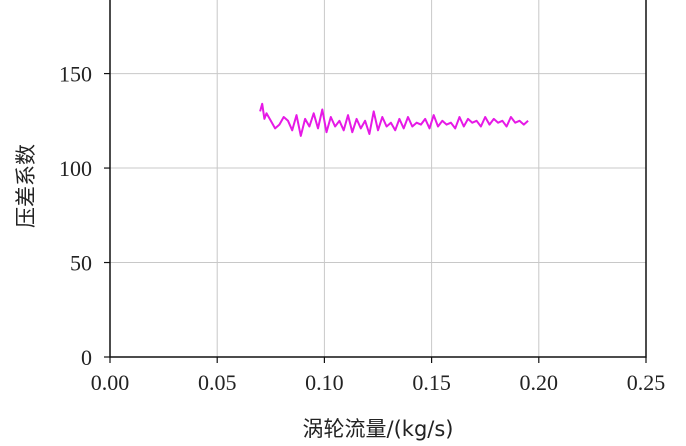  I want to click on series-layer, so click(394, 119).